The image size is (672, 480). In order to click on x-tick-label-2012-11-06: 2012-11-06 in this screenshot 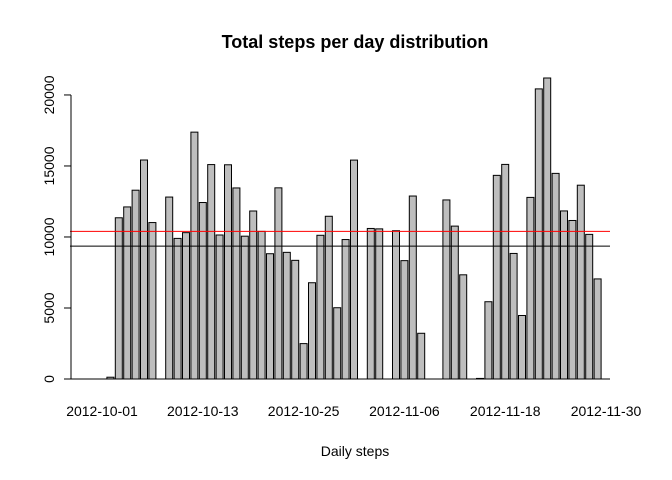, I will do `click(404, 411)`.